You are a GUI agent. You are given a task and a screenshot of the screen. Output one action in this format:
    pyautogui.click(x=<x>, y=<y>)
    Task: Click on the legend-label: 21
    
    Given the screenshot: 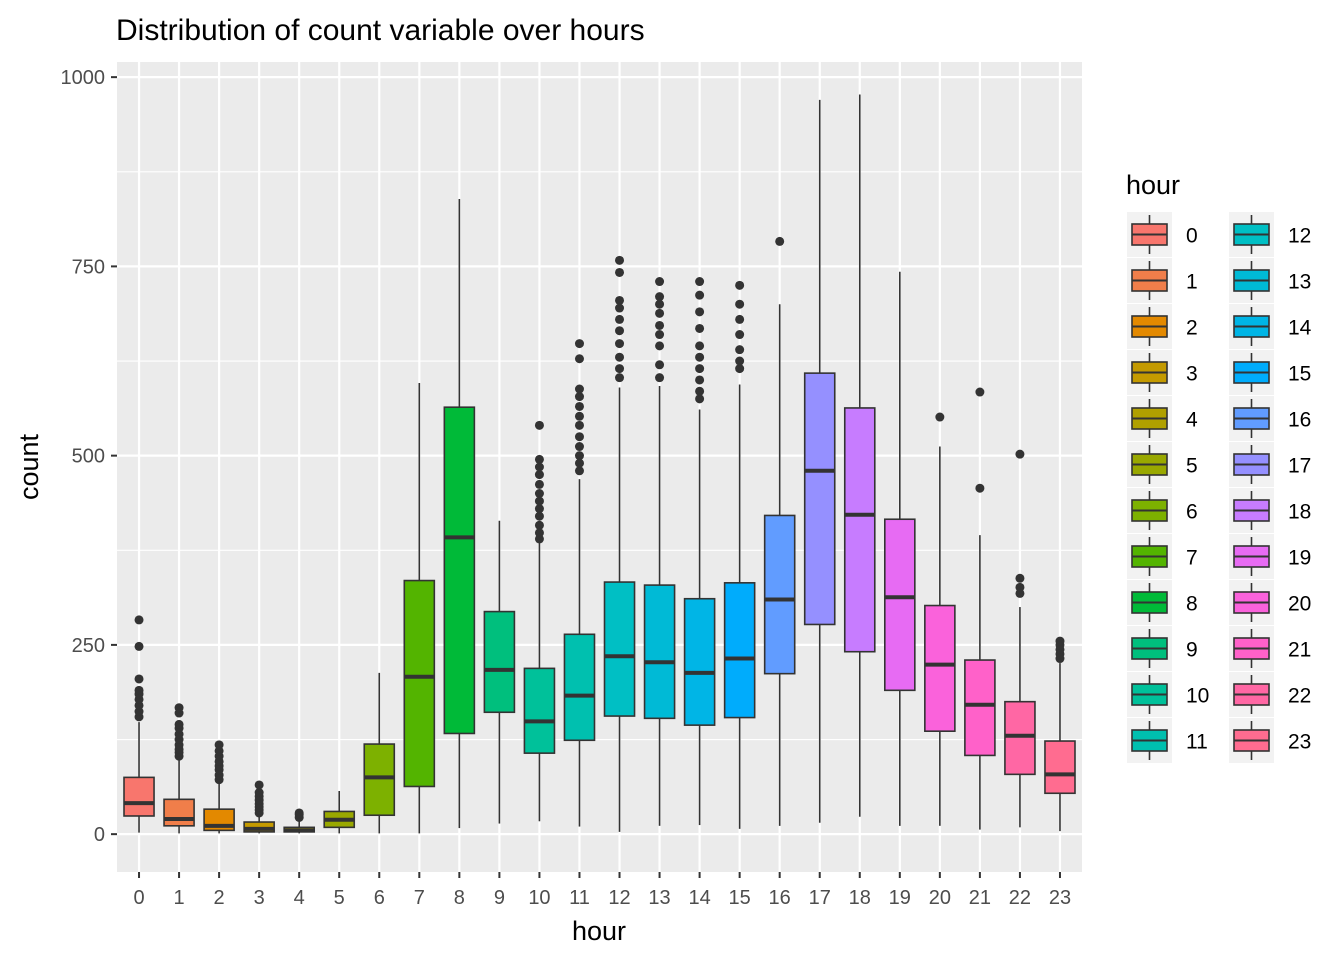 What is the action you would take?
    pyautogui.click(x=1299, y=650)
    